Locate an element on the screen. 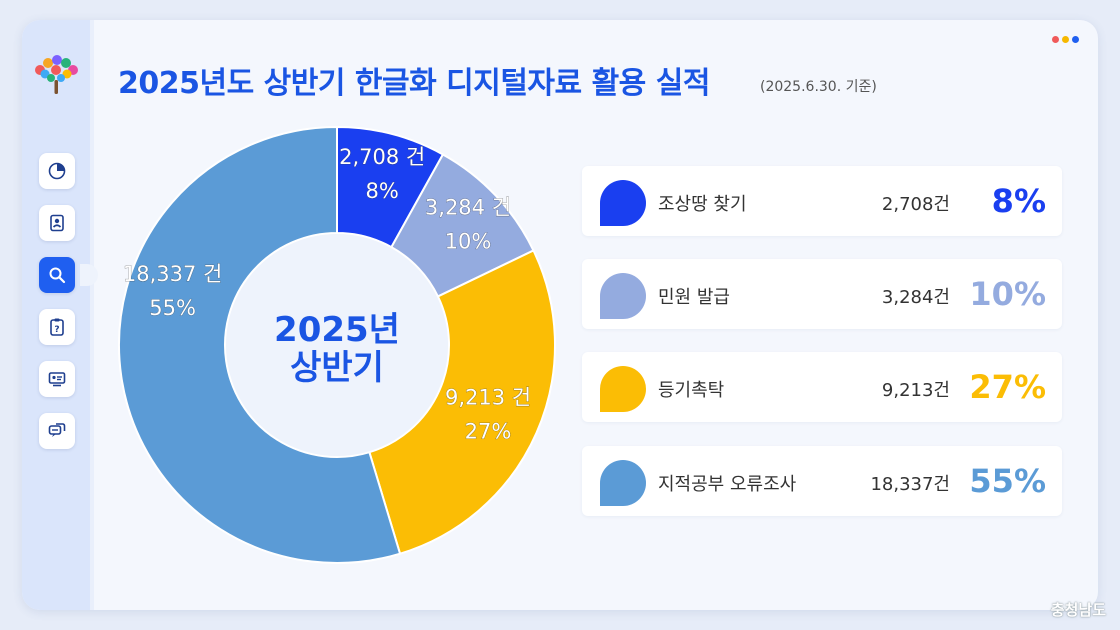 The image size is (1120, 630). slice-percent-label: 8% is located at coordinates (382, 191).